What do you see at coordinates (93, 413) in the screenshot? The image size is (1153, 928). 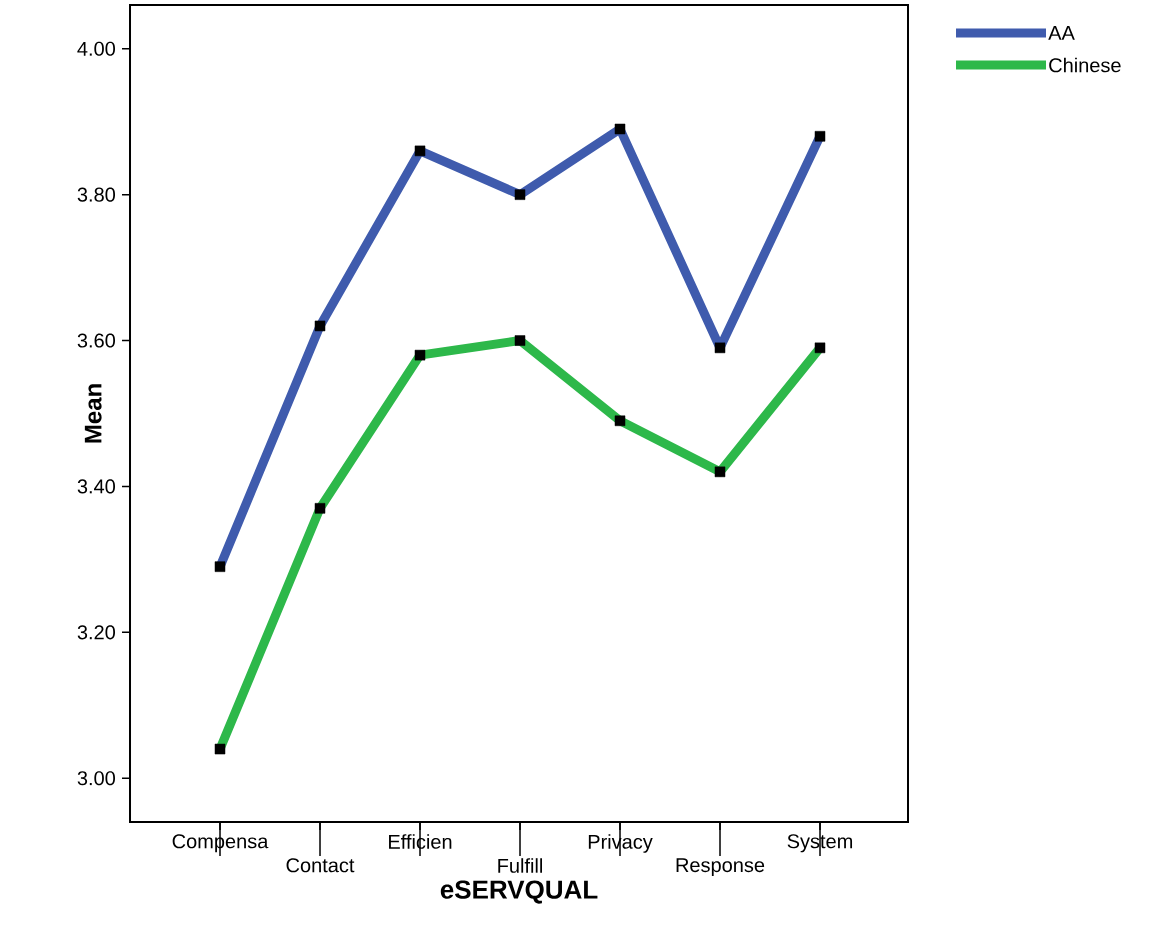 I see `y-axis-title: Mean` at bounding box center [93, 413].